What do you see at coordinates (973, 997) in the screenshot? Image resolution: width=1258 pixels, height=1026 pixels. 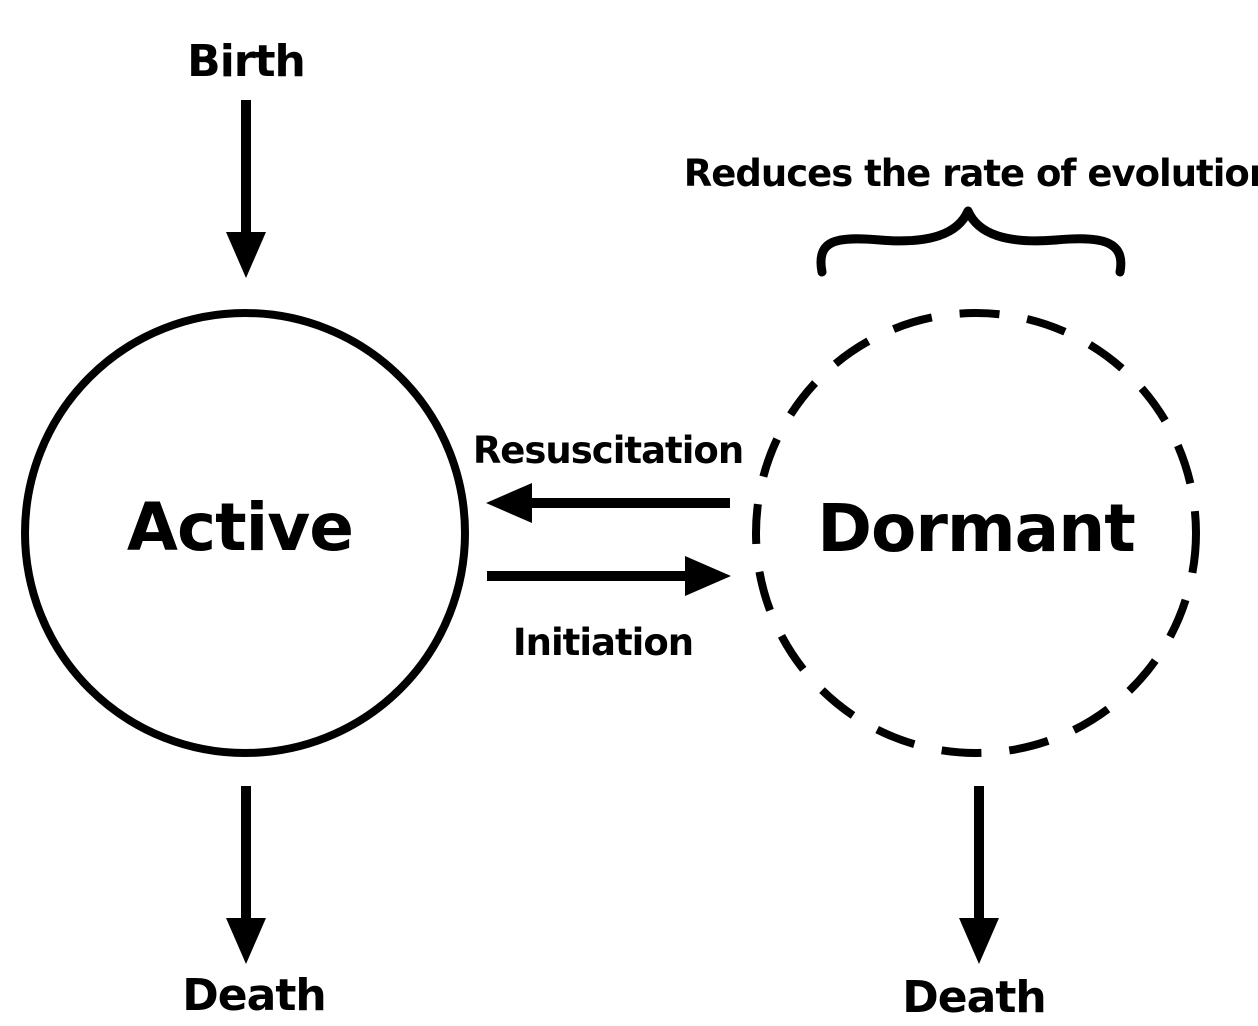 I see `dormant-death-label: Death` at bounding box center [973, 997].